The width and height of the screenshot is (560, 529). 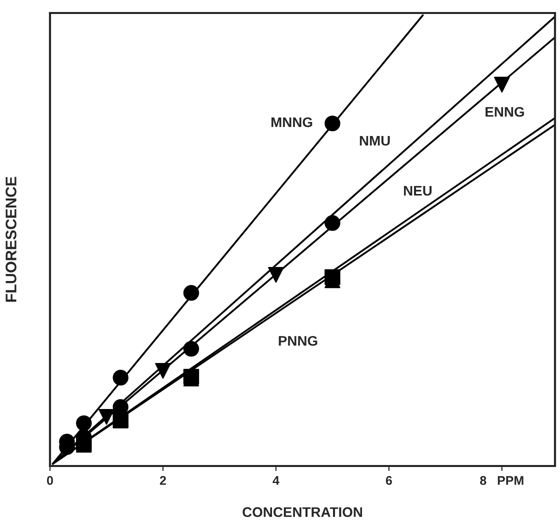 What do you see at coordinates (298, 341) in the screenshot?
I see `annotation: PNNG` at bounding box center [298, 341].